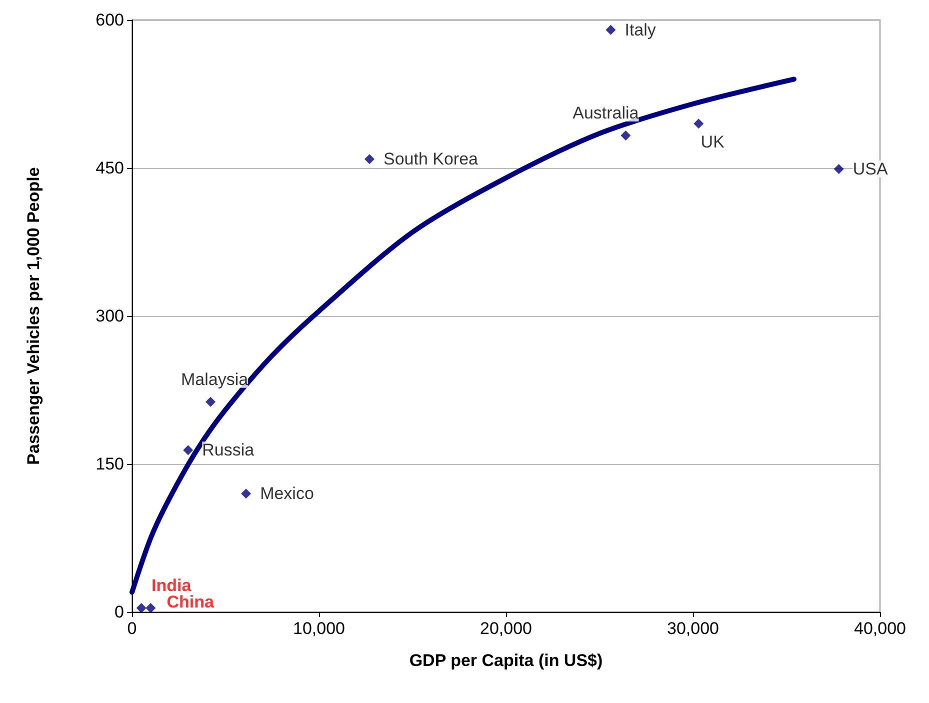 This screenshot has height=703, width=929. I want to click on x-axis-title: GDP per Capita (in US$), so click(506, 660).